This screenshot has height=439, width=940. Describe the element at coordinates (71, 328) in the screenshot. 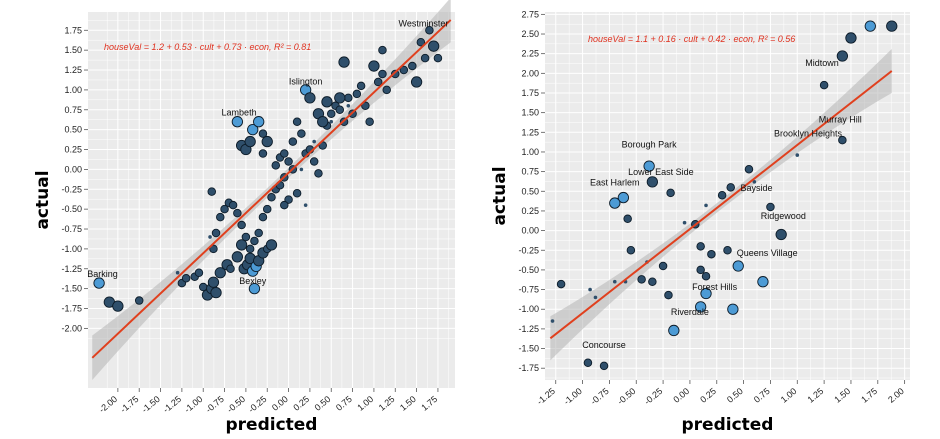

I see `y-tick-label: -2.00` at that location.